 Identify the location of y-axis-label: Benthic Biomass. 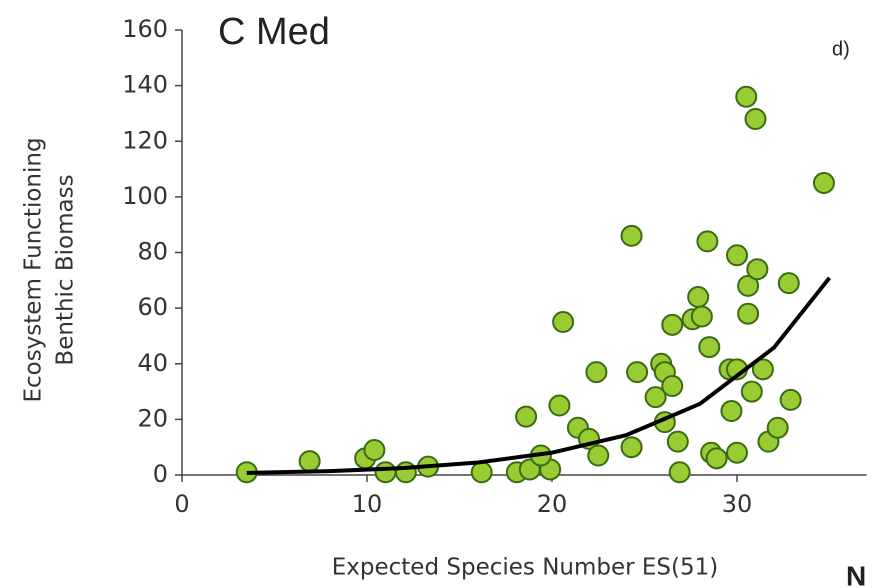
(66, 269).